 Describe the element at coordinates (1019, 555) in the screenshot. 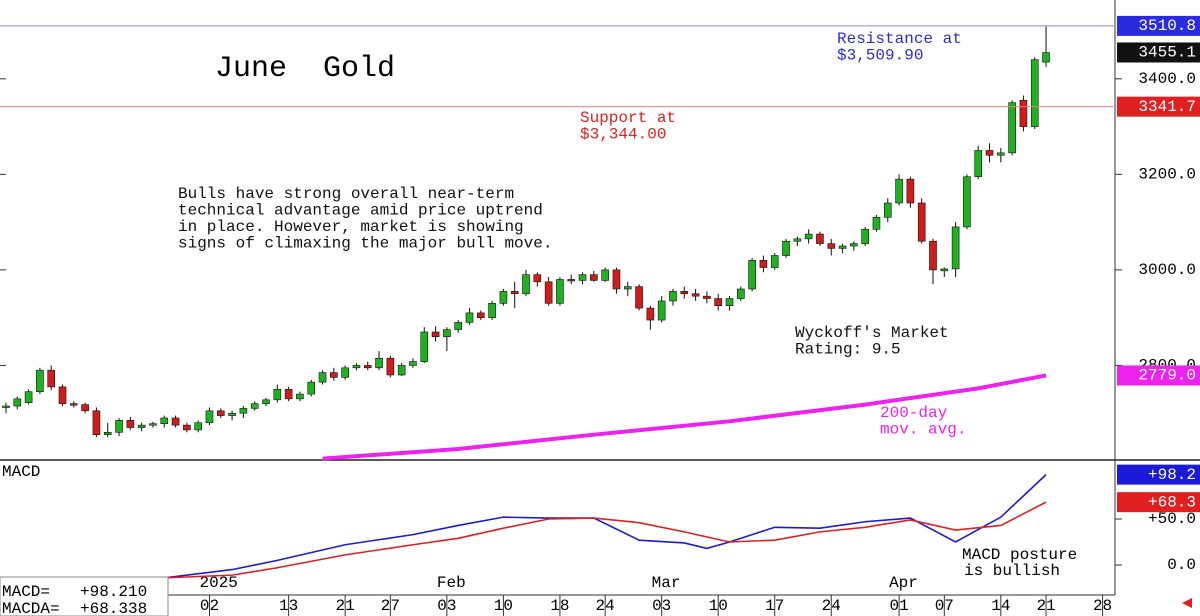

I see `annotation: MACD posture` at that location.